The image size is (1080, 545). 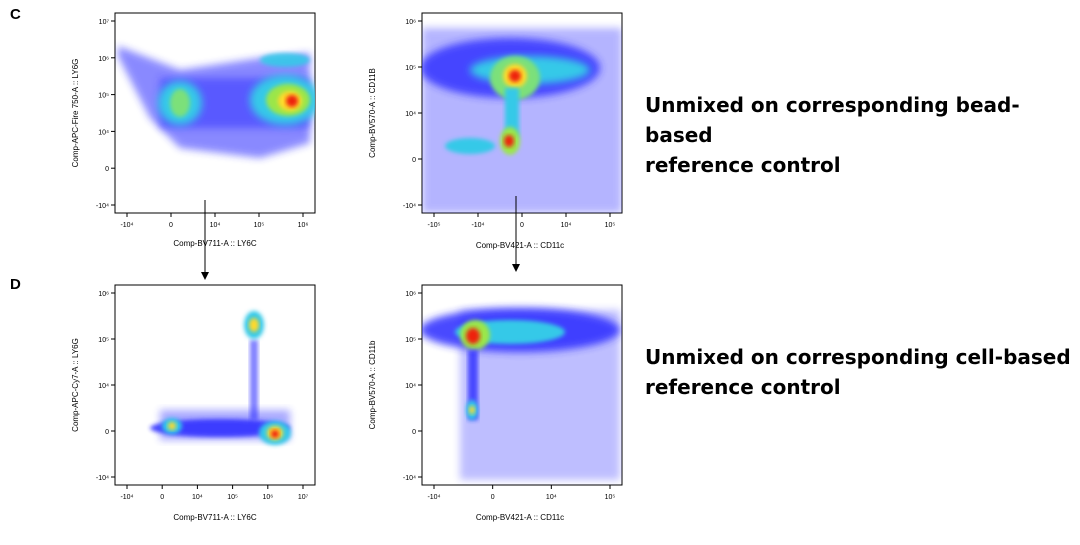 I want to click on y-axis-label: Comp-BV570-A :: CD11B, so click(x=372, y=113).